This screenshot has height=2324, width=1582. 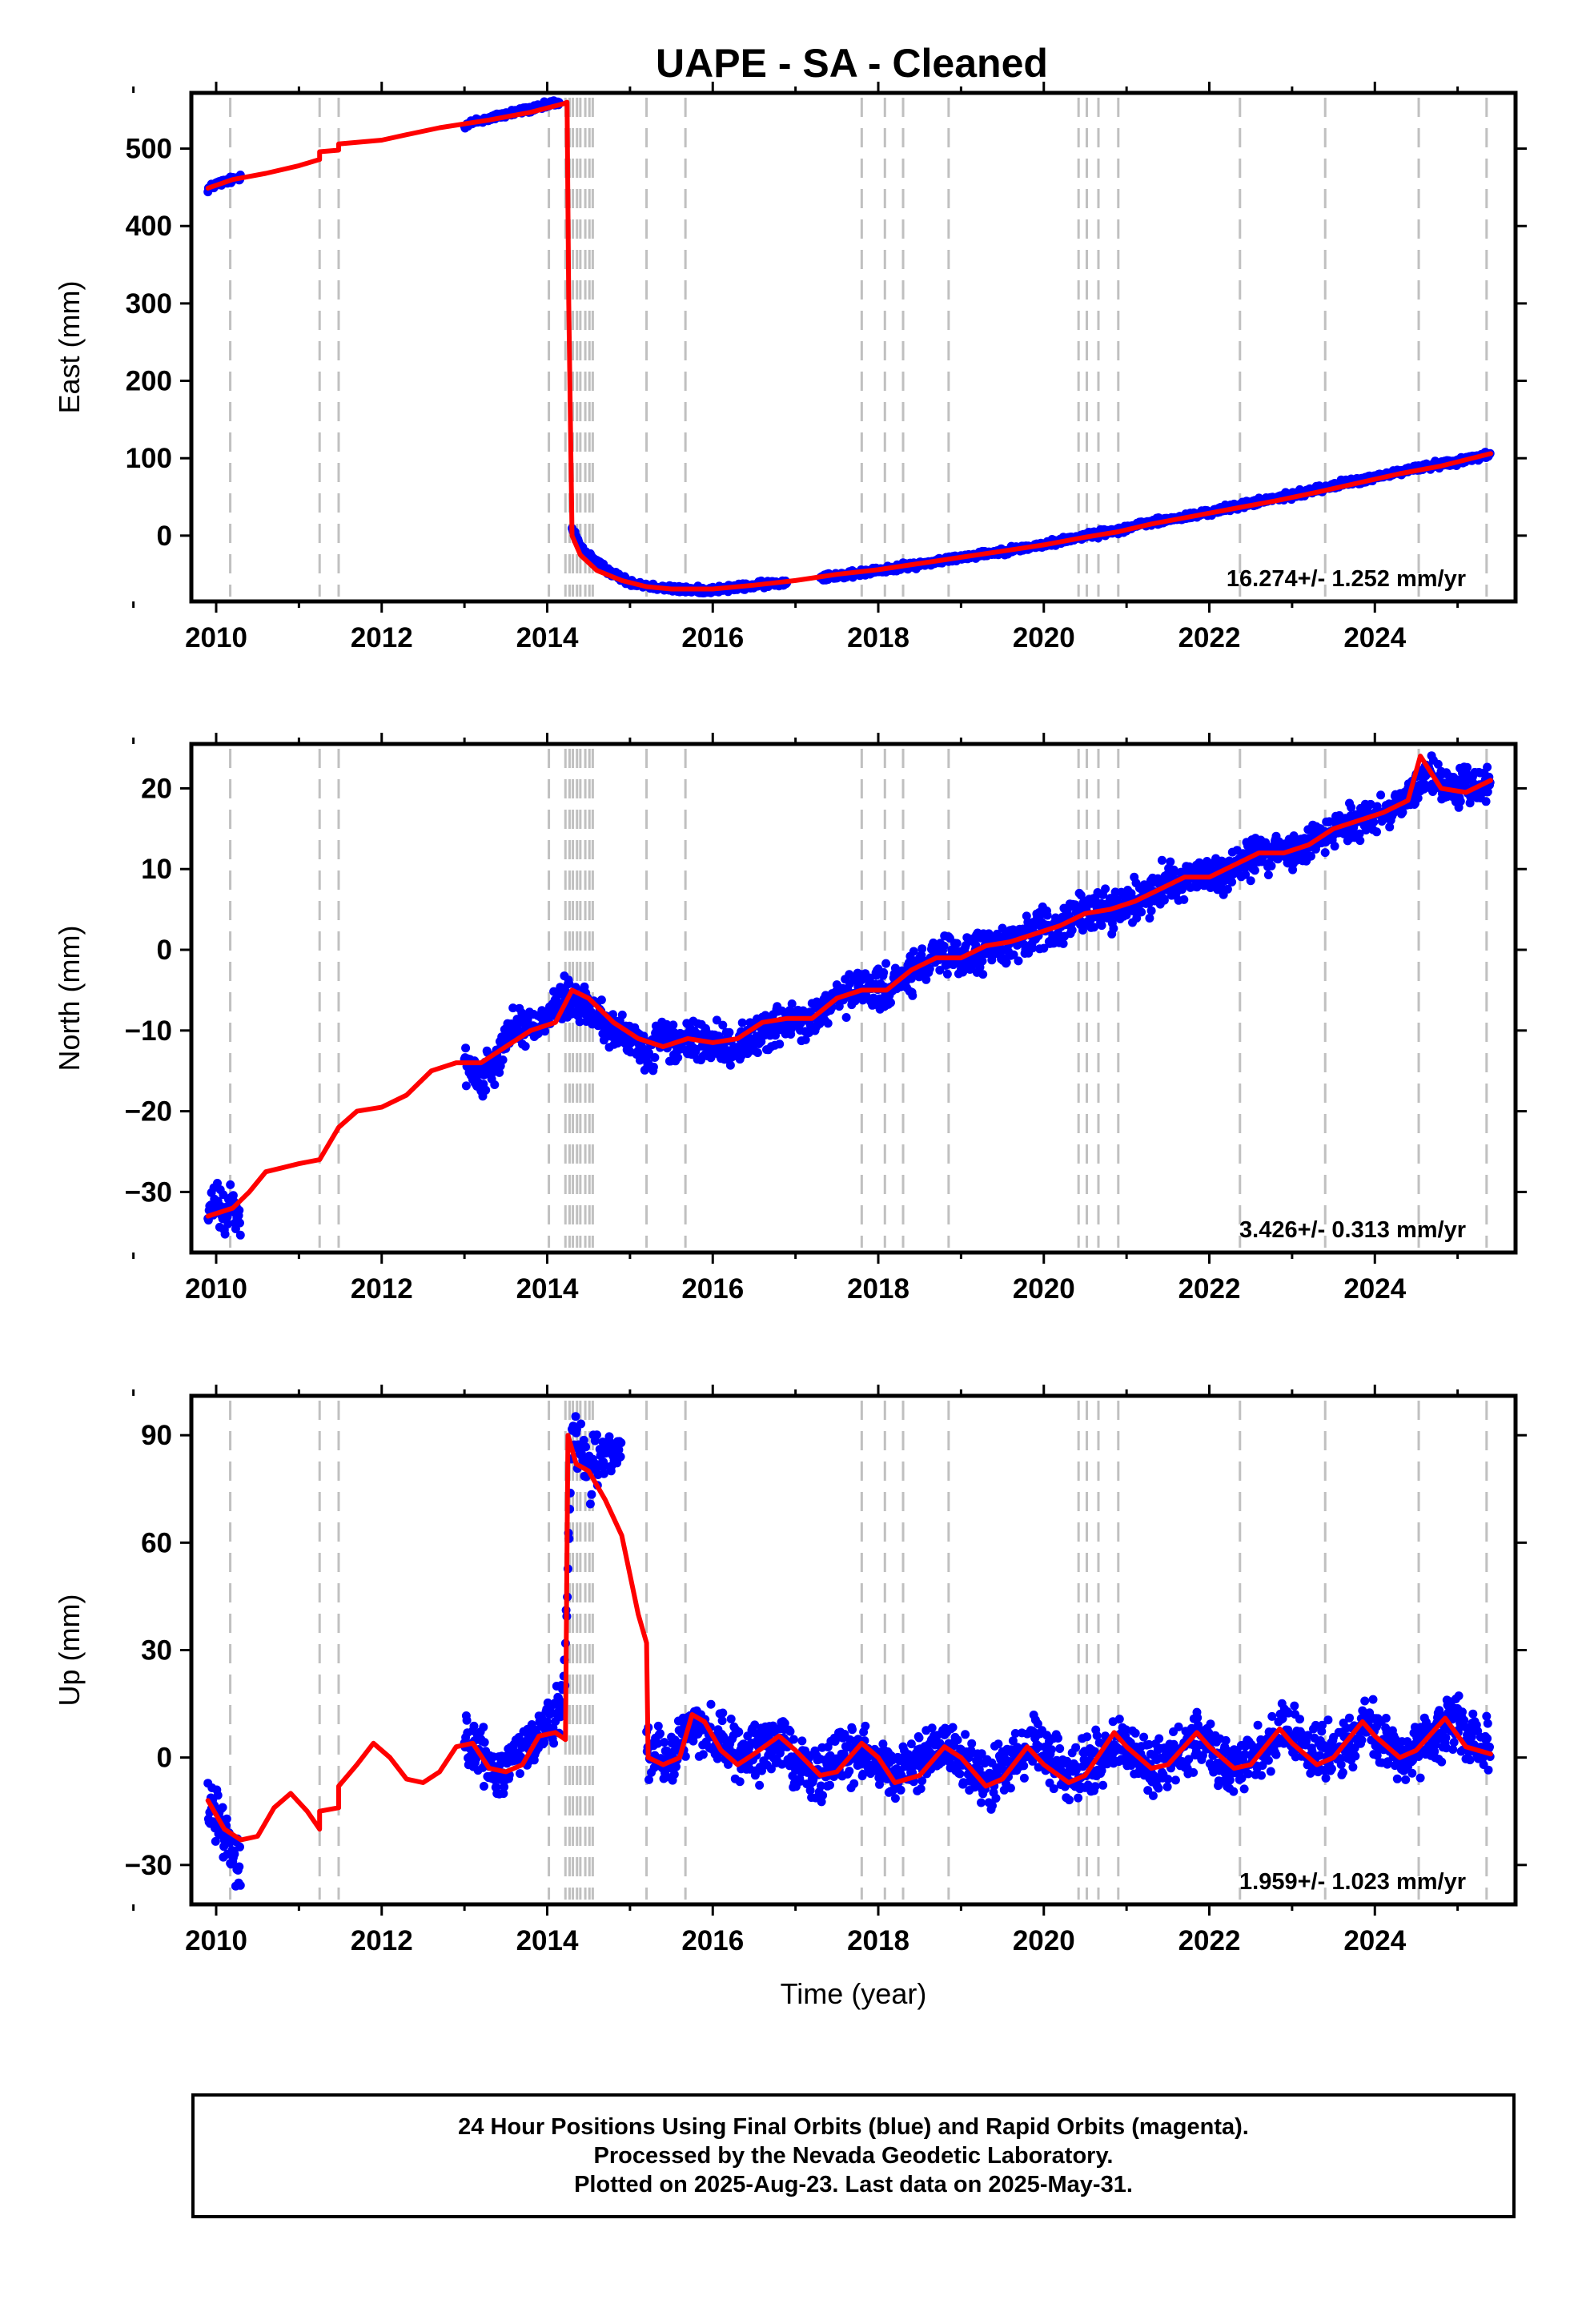 I want to click on north-x-tick-label: 2022, so click(x=1209, y=1289).